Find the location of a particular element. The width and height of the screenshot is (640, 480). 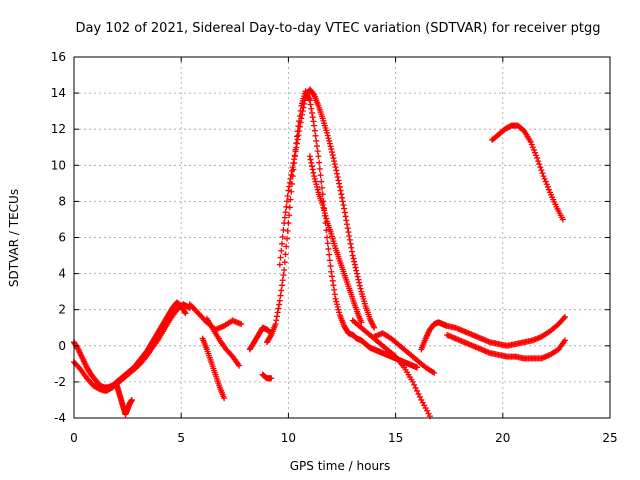

y-tick-label: -4 is located at coordinates (60, 418).